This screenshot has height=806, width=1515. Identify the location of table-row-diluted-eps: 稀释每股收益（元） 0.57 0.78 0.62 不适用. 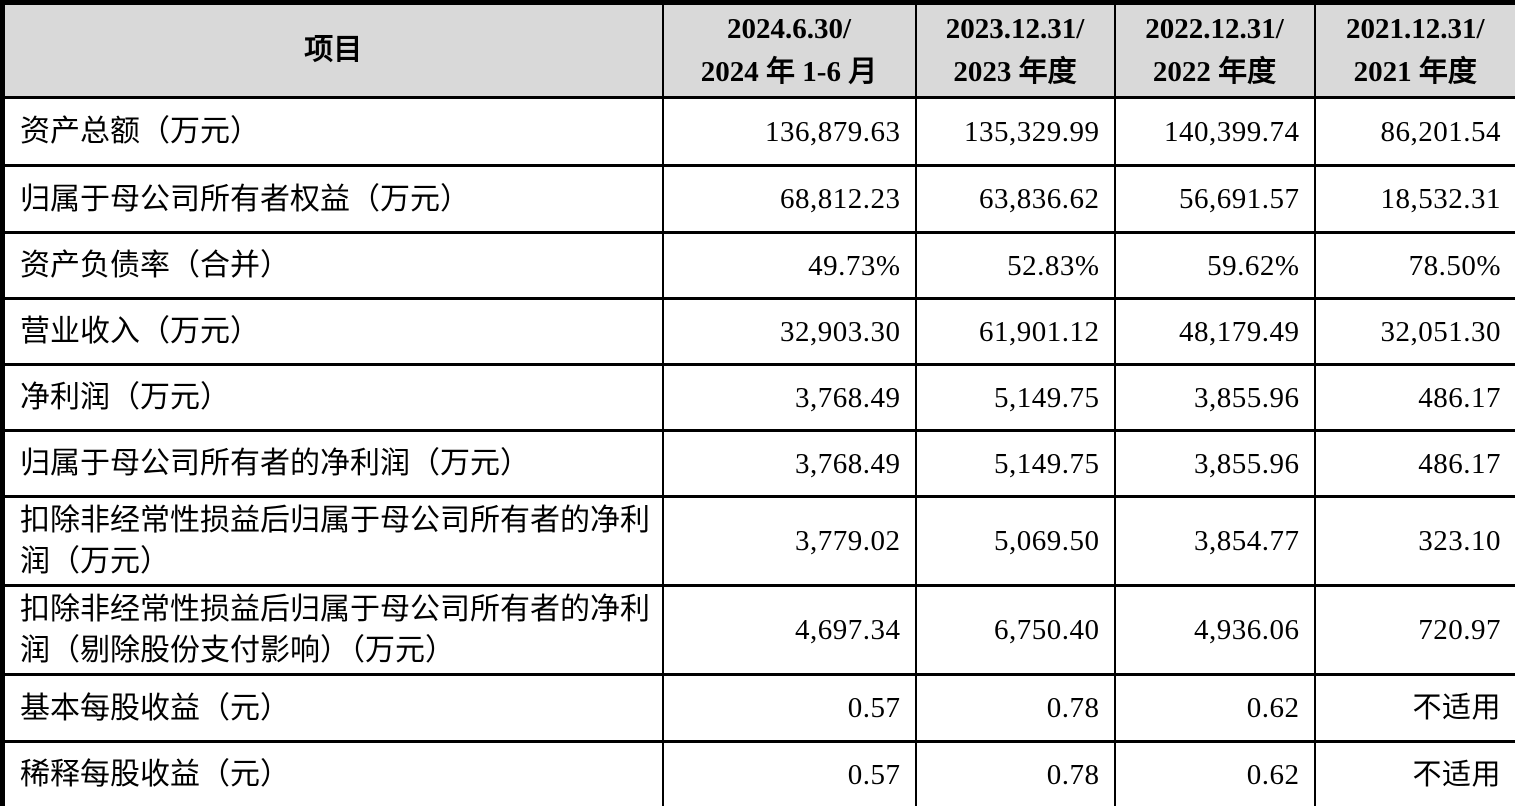
(758, 773).